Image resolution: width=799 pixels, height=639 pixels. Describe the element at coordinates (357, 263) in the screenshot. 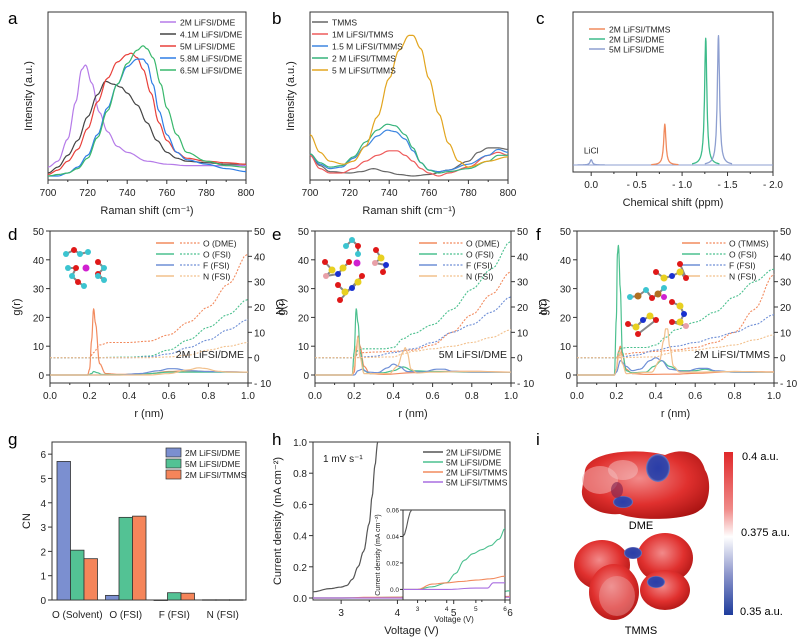

I see `lithium-ion` at that location.